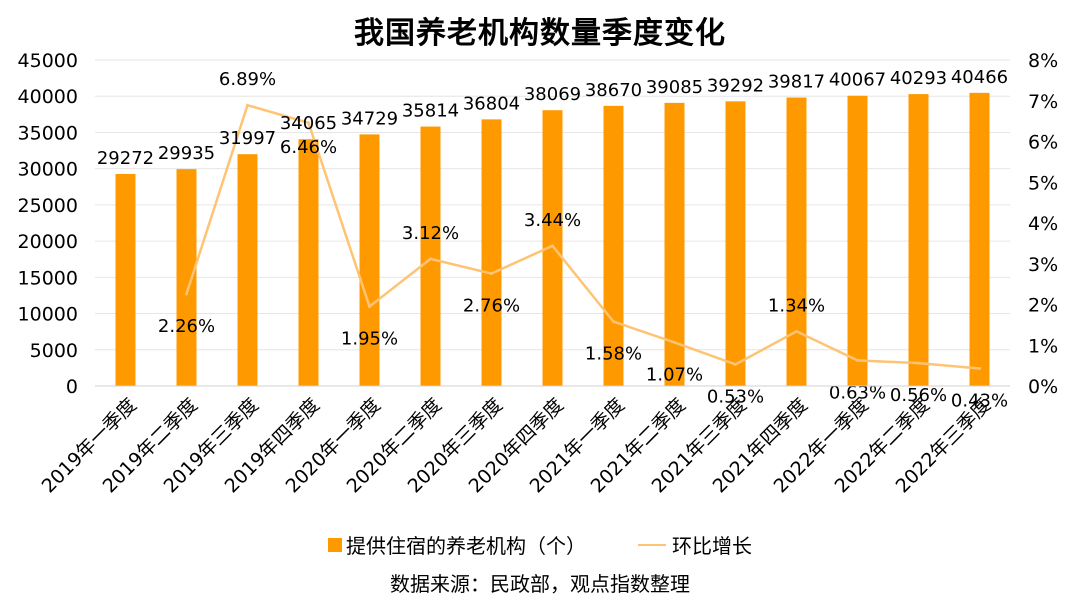  What do you see at coordinates (918, 395) in the screenshot?
I see `growth-data-label: 0.56%` at bounding box center [918, 395].